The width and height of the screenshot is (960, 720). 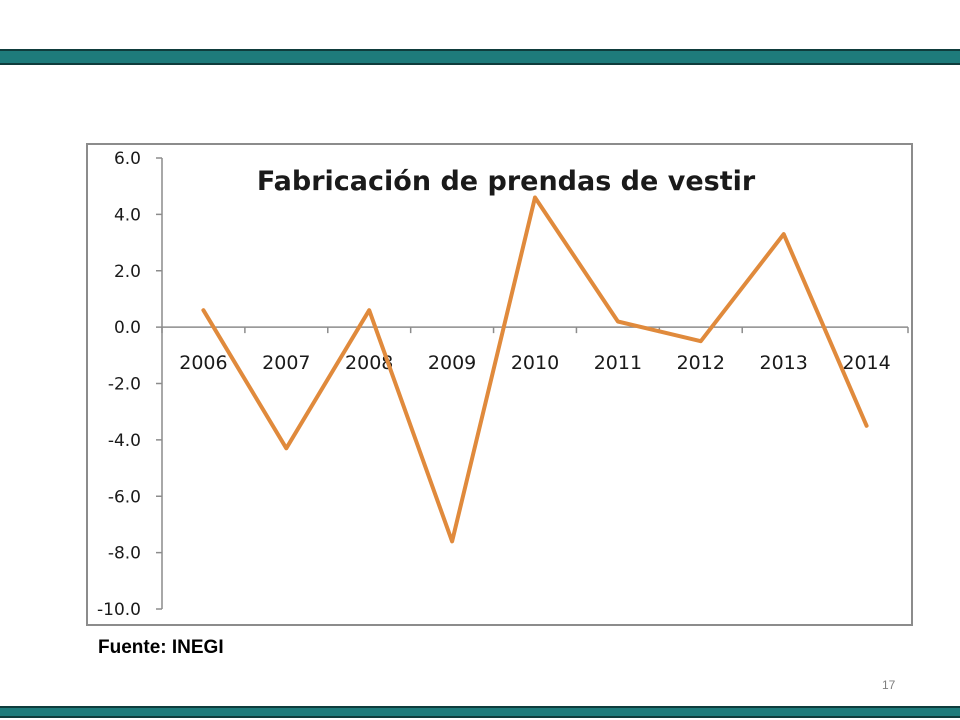 What do you see at coordinates (369, 363) in the screenshot?
I see `x-tick-label: 2008` at bounding box center [369, 363].